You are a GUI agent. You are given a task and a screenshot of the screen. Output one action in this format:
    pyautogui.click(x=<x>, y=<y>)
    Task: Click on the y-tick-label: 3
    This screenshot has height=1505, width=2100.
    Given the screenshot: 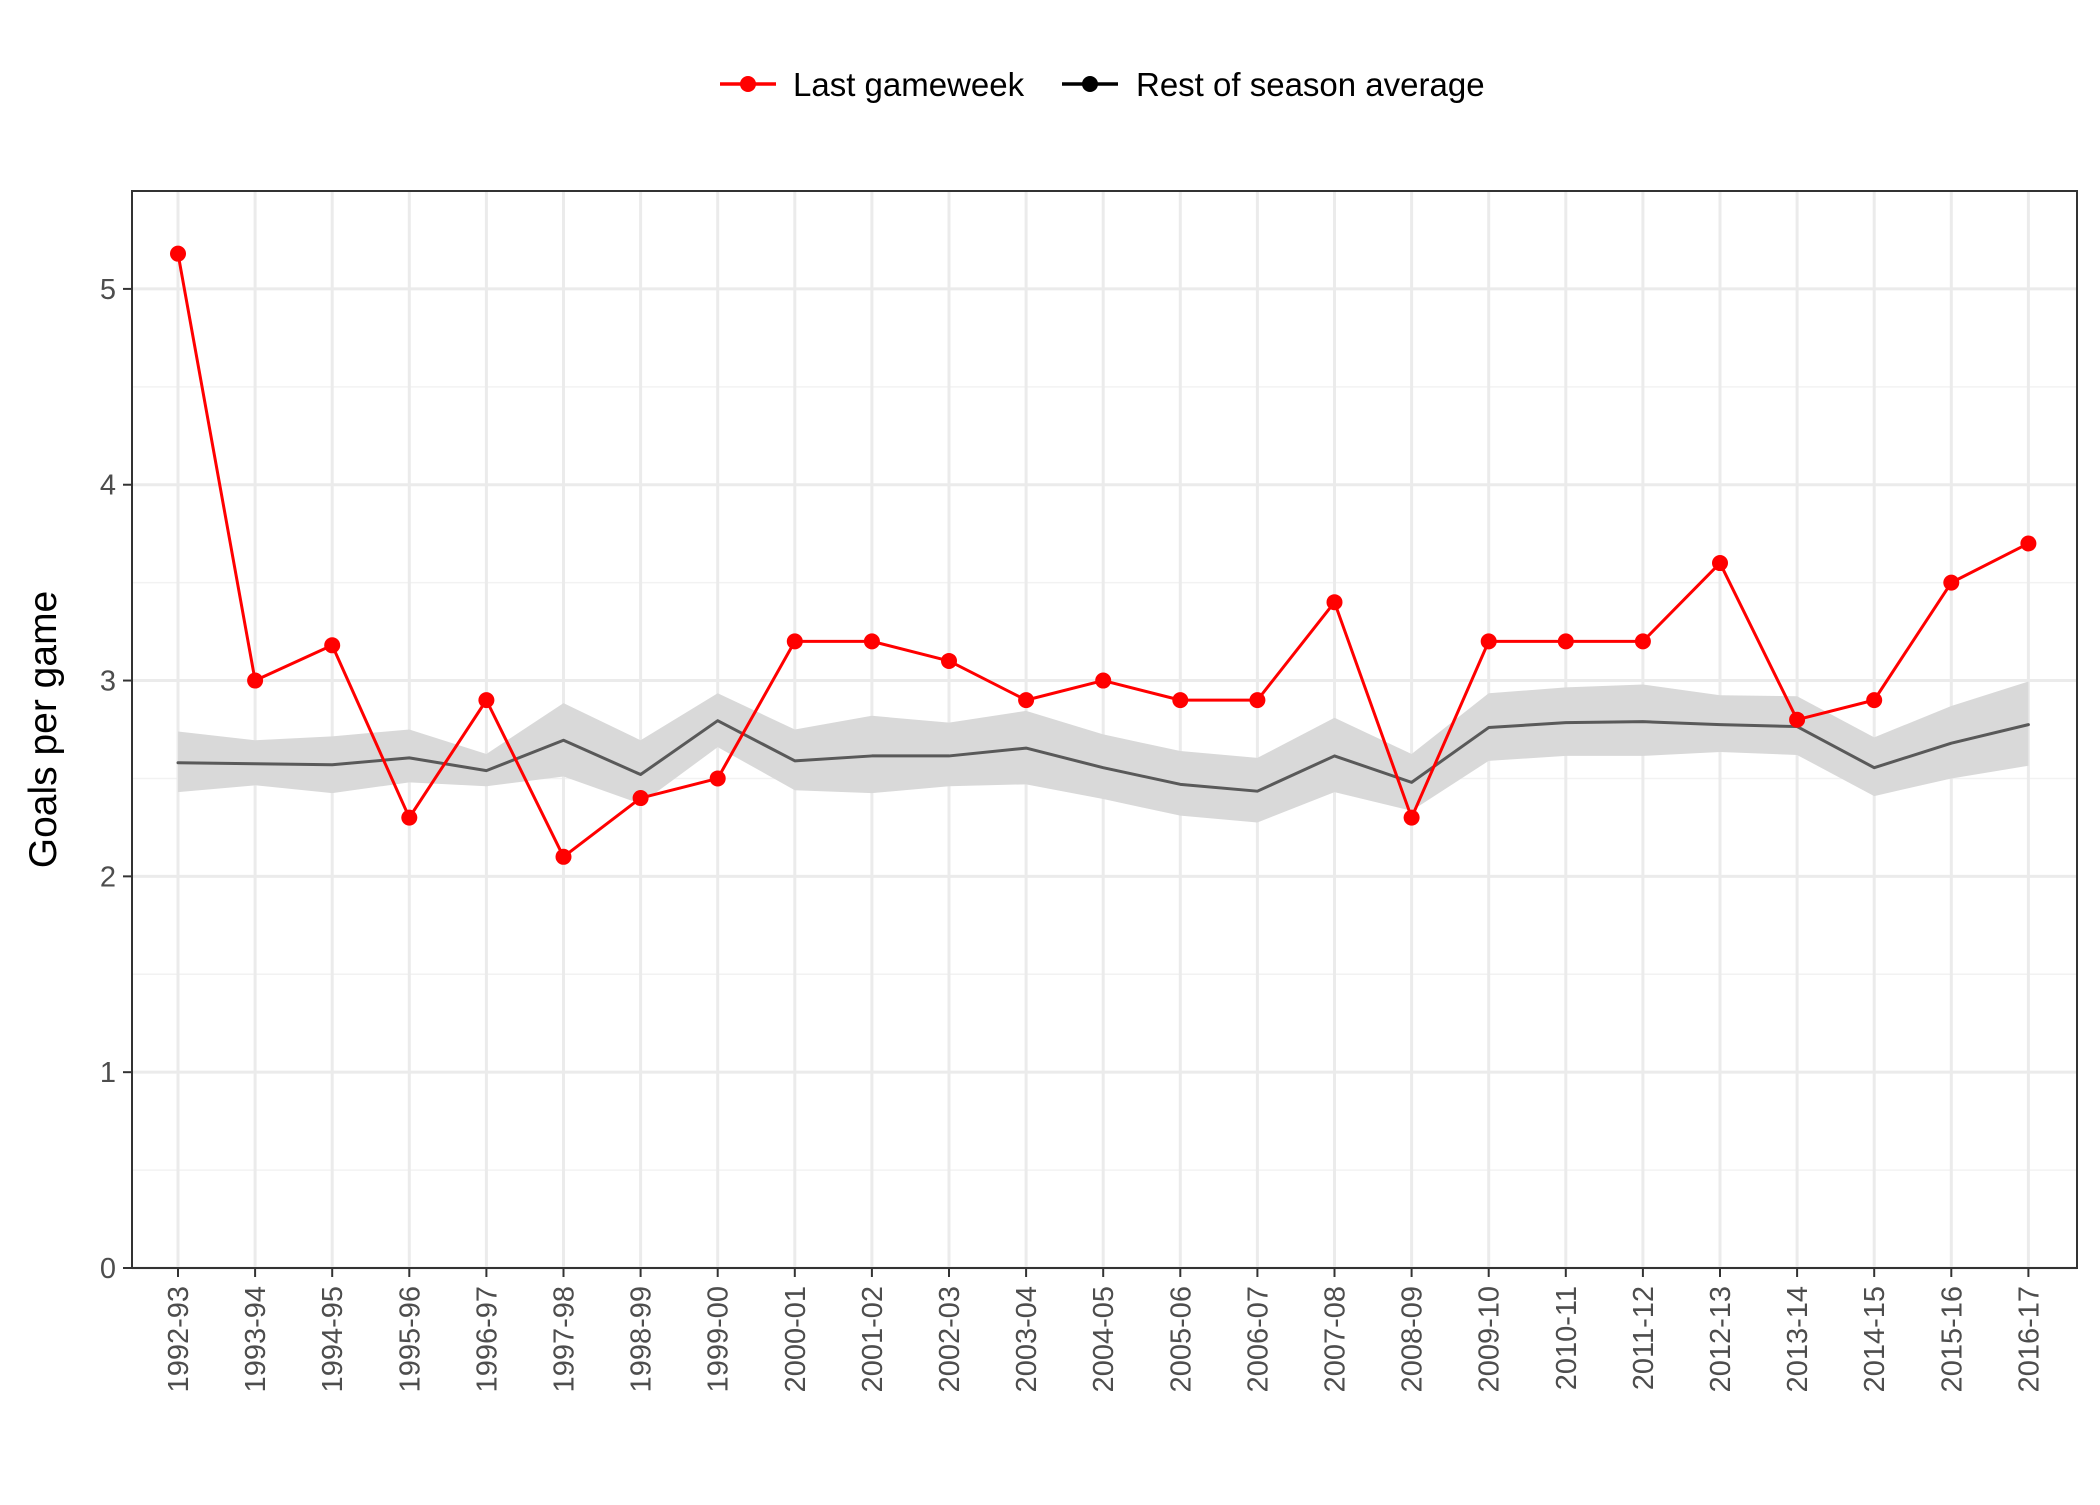 What is the action you would take?
    pyautogui.click(x=108, y=682)
    